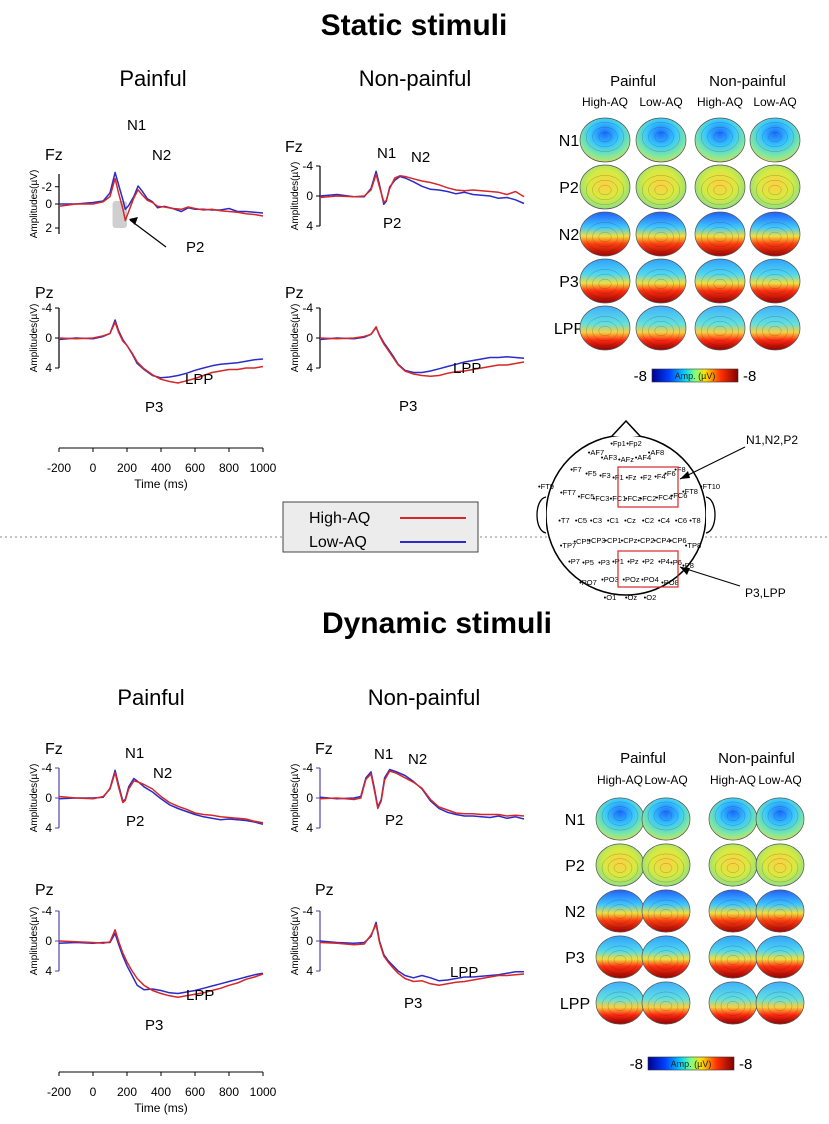 The image size is (829, 1124). Describe the element at coordinates (630, 520) in the screenshot. I see `electrode-cz: •Cz` at that location.